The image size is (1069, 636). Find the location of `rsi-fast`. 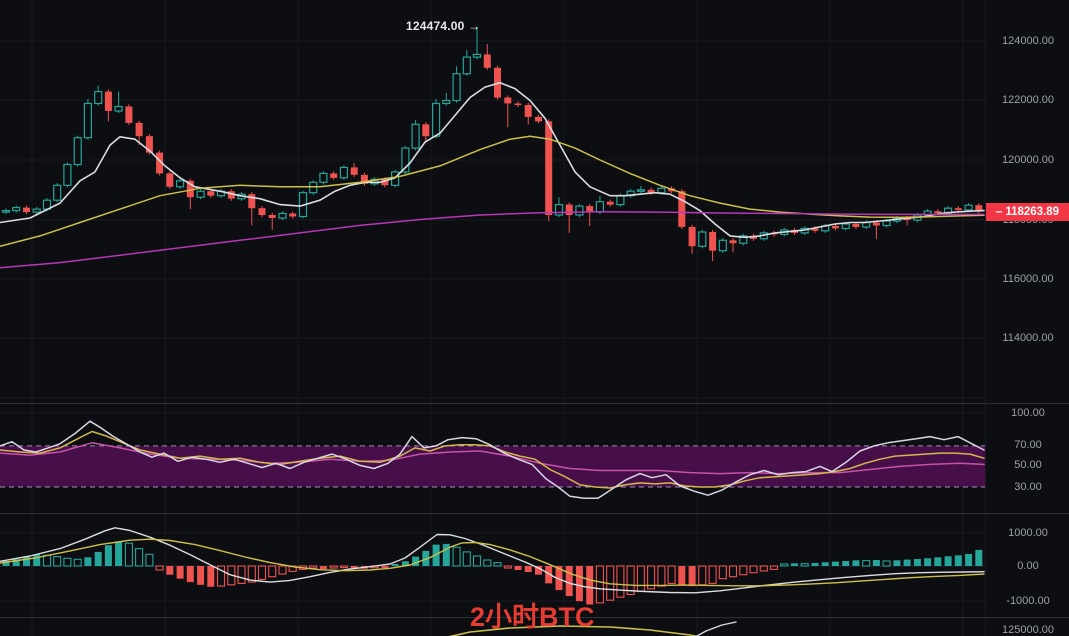

rsi-fast is located at coordinates (492, 460).